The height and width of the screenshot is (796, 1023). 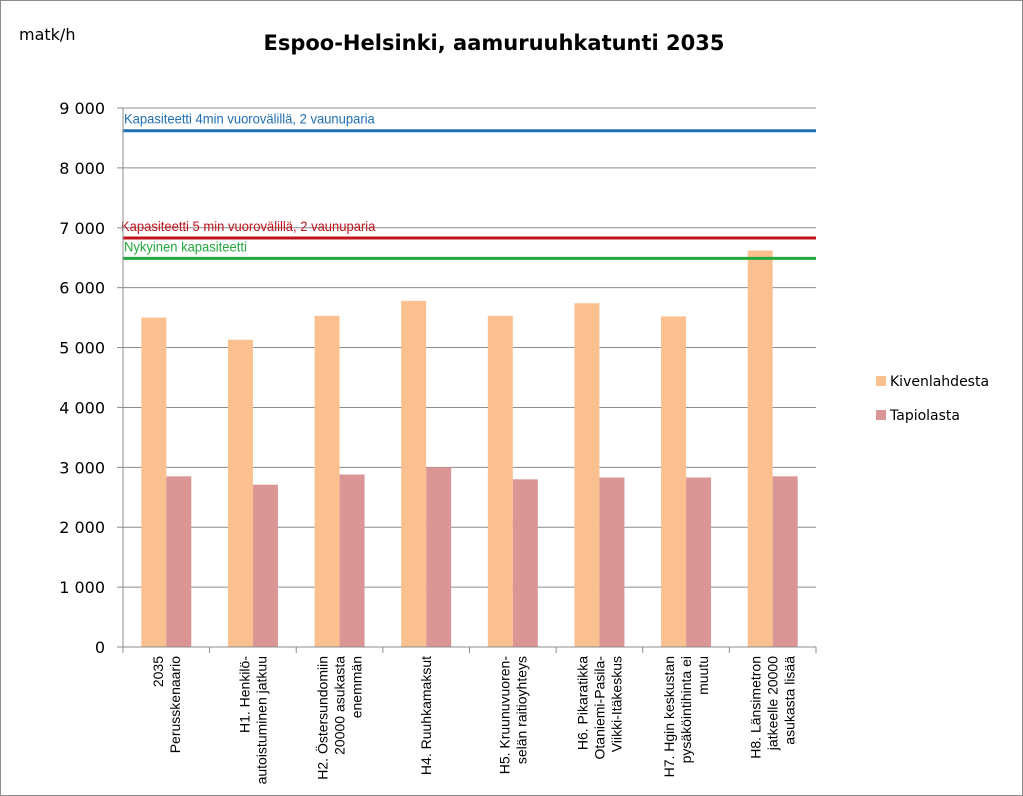 I want to click on y-tick-label: 4 000, so click(x=82, y=407).